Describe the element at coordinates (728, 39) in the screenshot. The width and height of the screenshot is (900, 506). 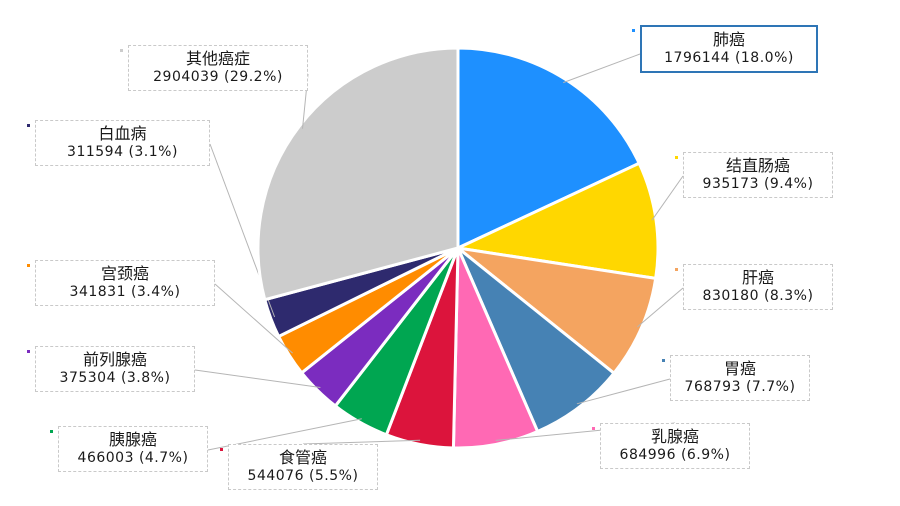
I see `data-label-name-0: 肺癌` at that location.